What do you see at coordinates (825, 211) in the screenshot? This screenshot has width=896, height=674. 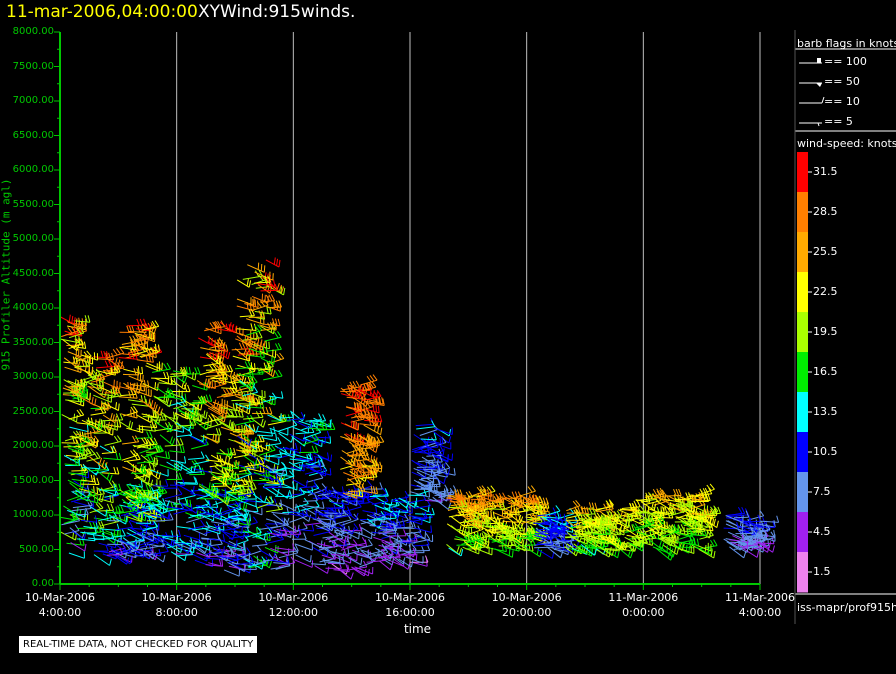 I see `speed-scale-label: 28.5` at bounding box center [825, 211].